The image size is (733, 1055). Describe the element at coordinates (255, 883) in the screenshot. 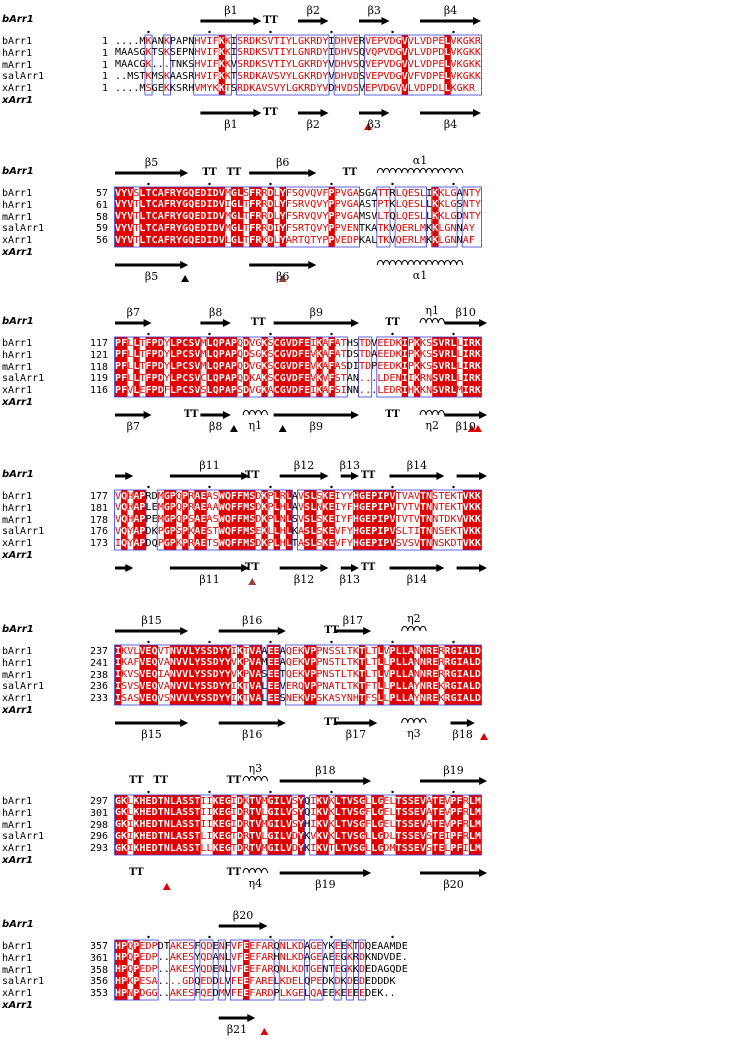

I see `ss-label: η4` at that location.